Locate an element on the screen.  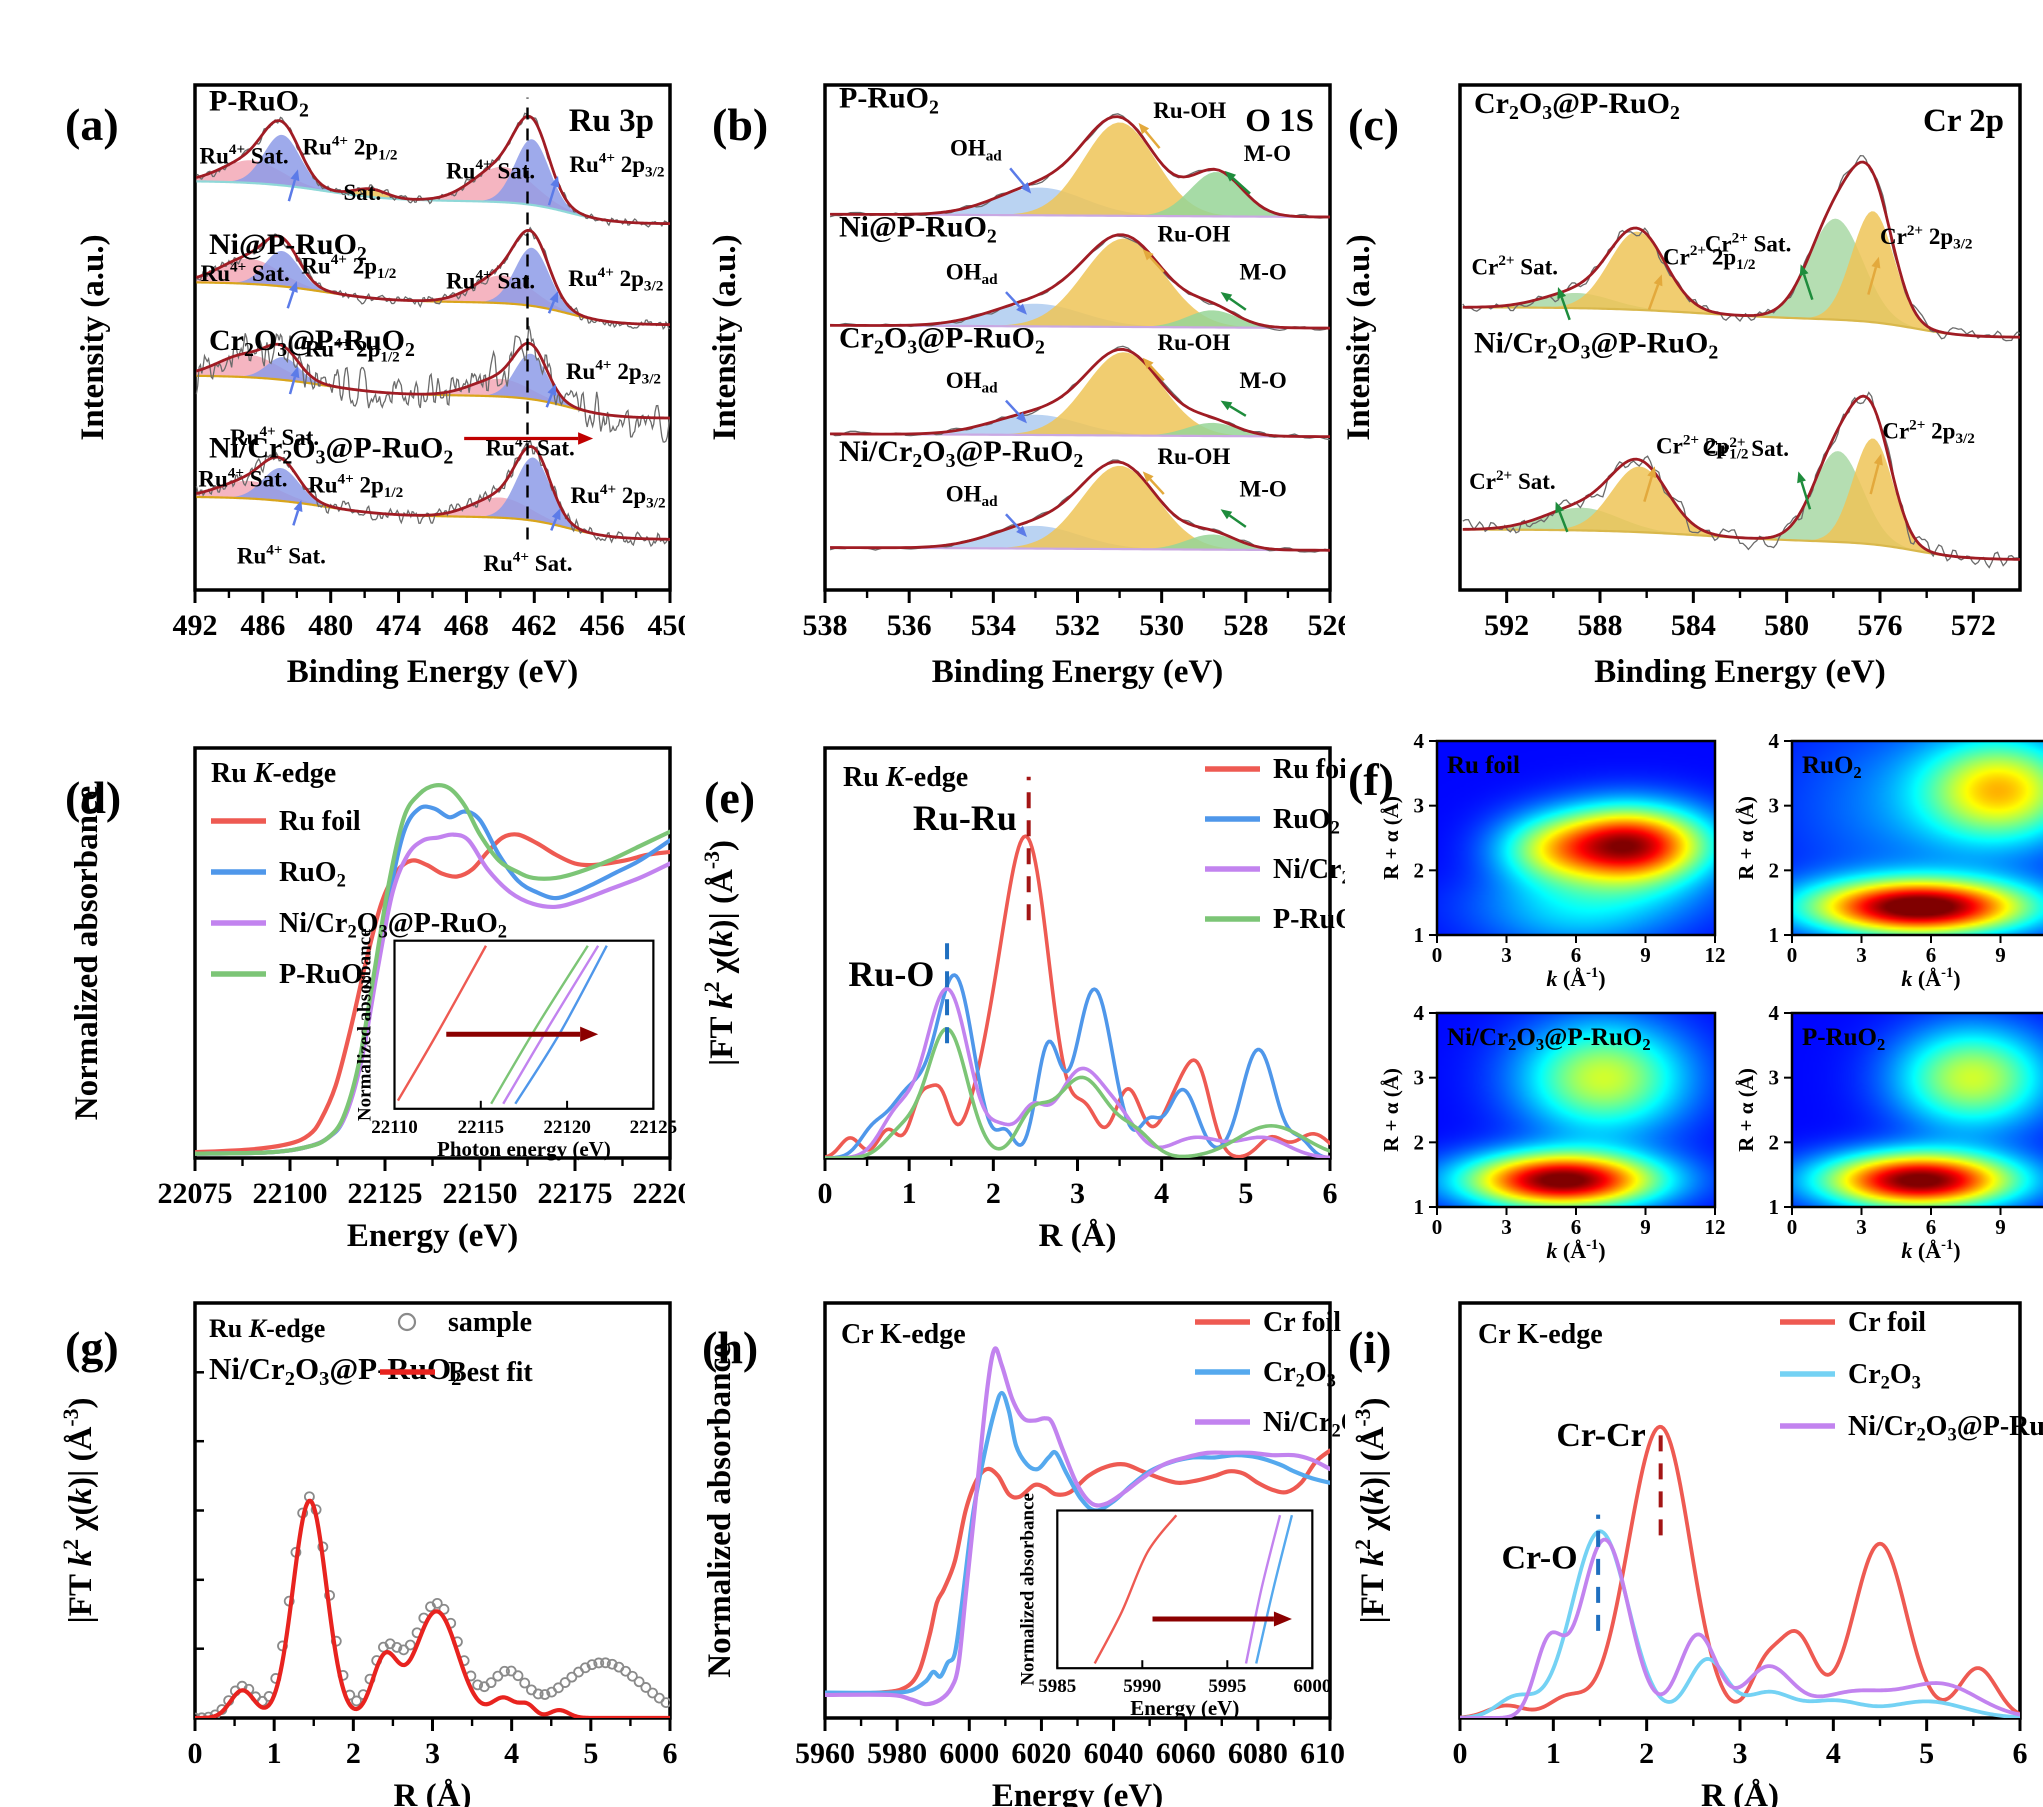
inset-frame is located at coordinates (1185, 1589).